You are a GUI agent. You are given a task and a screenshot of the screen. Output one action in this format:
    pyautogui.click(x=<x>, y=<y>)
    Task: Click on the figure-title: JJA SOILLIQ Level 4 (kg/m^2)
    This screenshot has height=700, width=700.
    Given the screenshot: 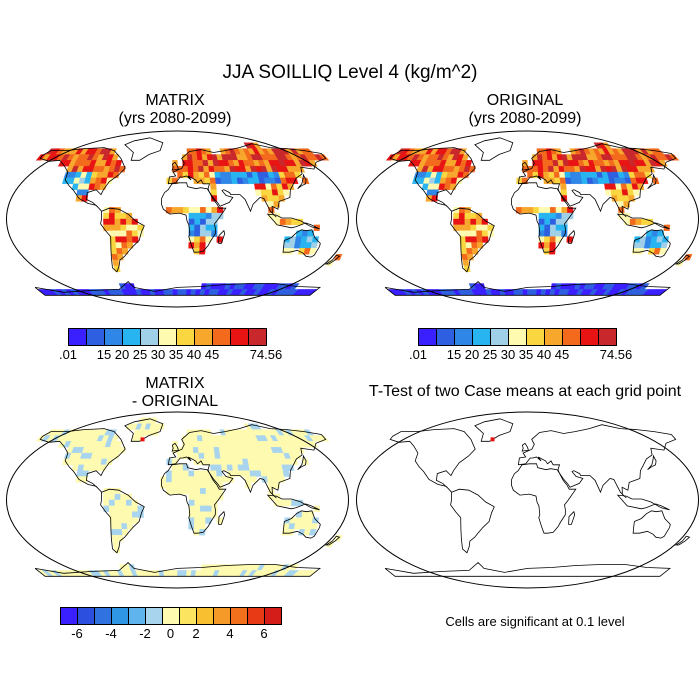 What is the action you would take?
    pyautogui.click(x=350, y=72)
    